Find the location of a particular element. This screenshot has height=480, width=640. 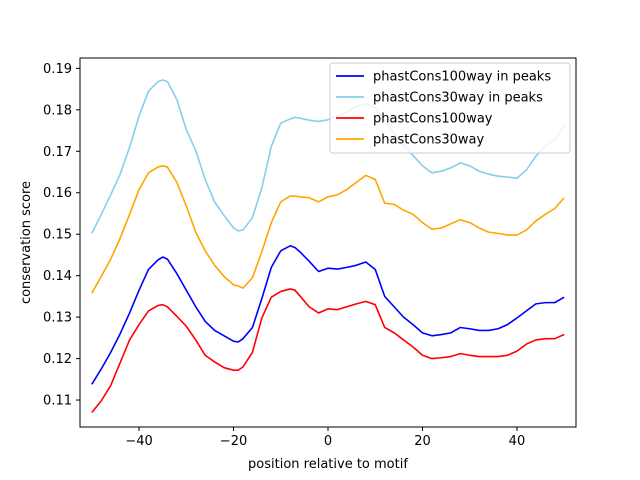

legend-label-2: phastCons100way is located at coordinates (433, 119).